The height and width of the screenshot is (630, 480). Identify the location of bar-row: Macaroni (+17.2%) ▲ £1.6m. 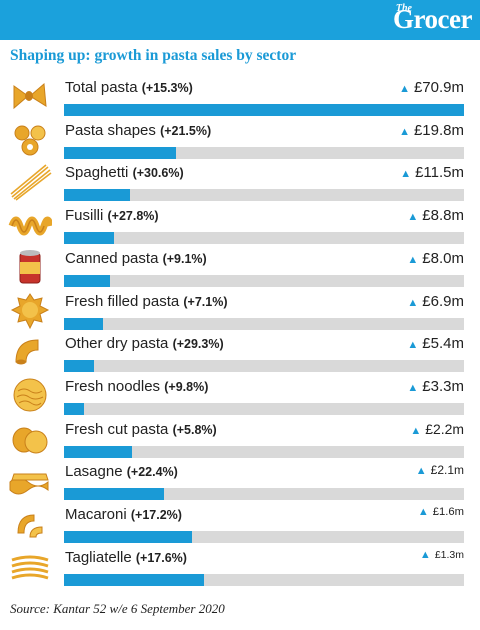
(240, 527).